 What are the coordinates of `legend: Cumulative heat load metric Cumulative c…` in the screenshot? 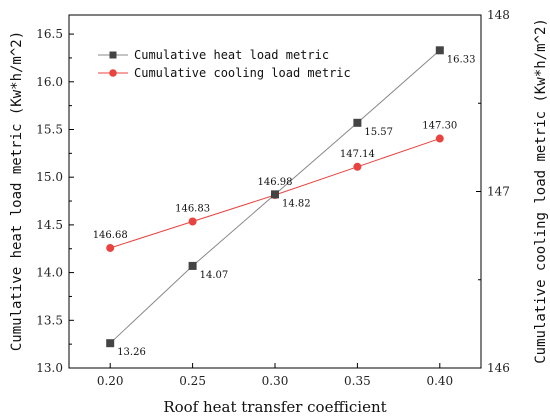 It's located at (224, 64).